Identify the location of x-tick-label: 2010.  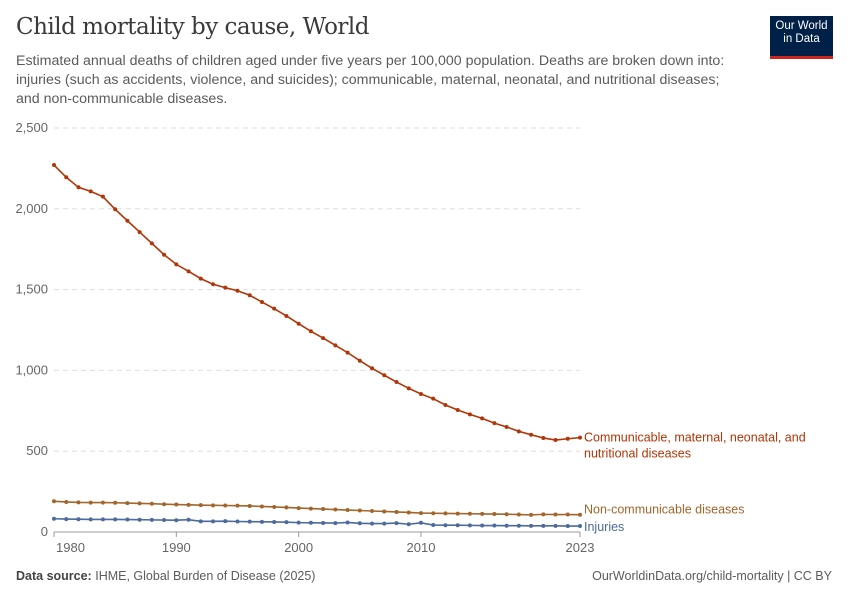
(421, 547).